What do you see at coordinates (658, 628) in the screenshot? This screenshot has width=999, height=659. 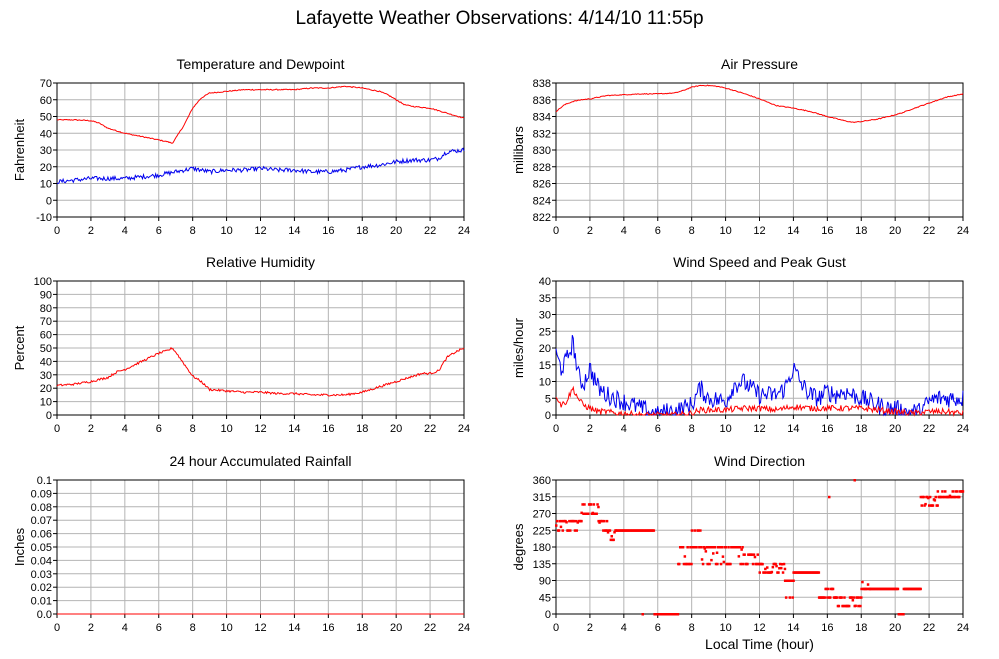 I see `x-tick-label: 6` at bounding box center [658, 628].